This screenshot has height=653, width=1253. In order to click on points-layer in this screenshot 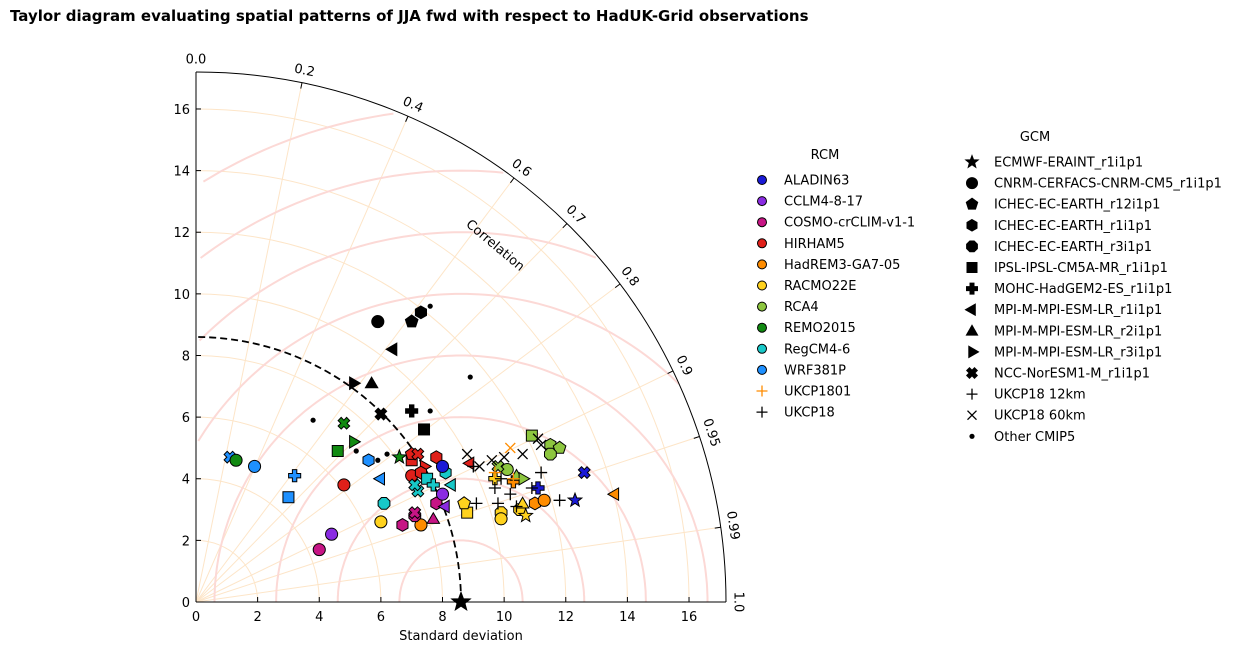, I will do `click(421, 457)`.